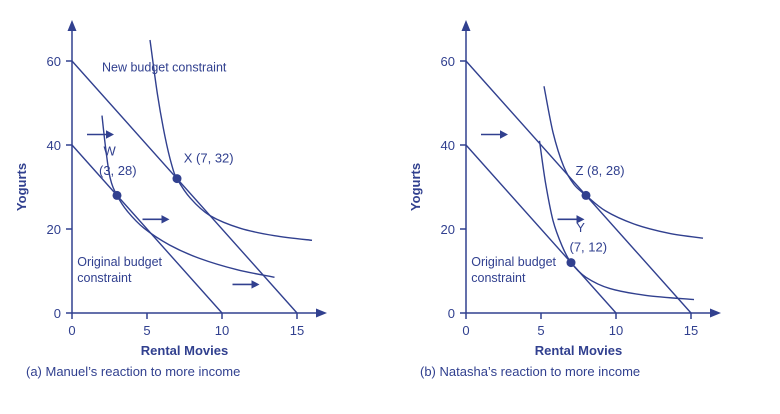 The image size is (780, 414). I want to click on annotation-label: New budget constraint, so click(164, 68).